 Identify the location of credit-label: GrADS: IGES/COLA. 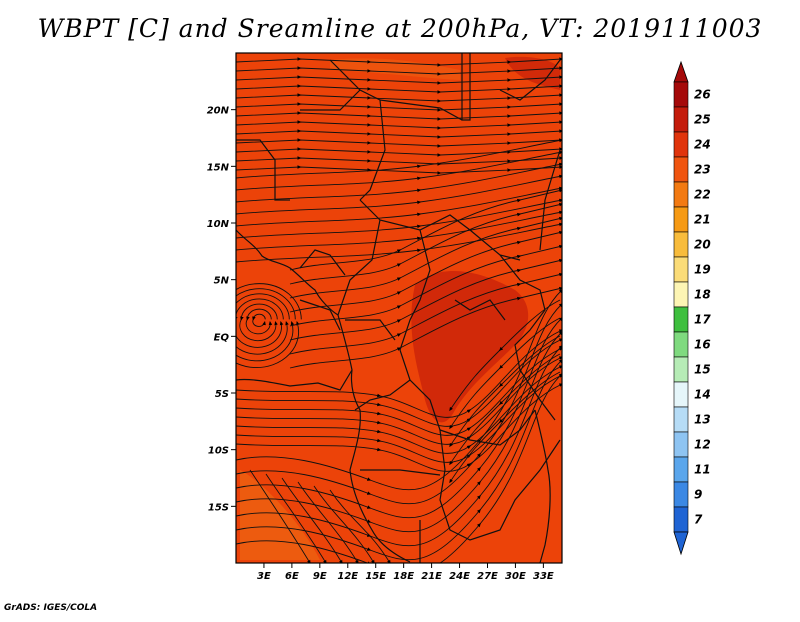
(51, 608).